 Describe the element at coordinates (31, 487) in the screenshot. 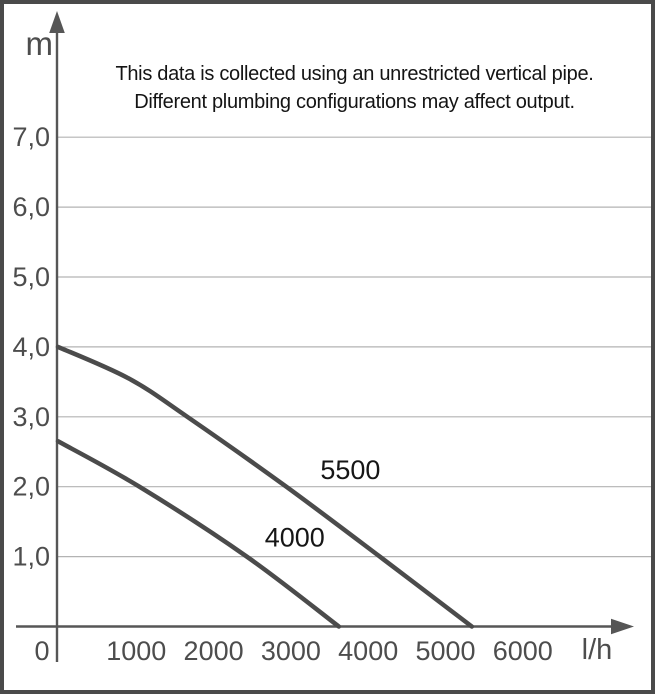

I see `y-tick-label-2: 2,0` at that location.